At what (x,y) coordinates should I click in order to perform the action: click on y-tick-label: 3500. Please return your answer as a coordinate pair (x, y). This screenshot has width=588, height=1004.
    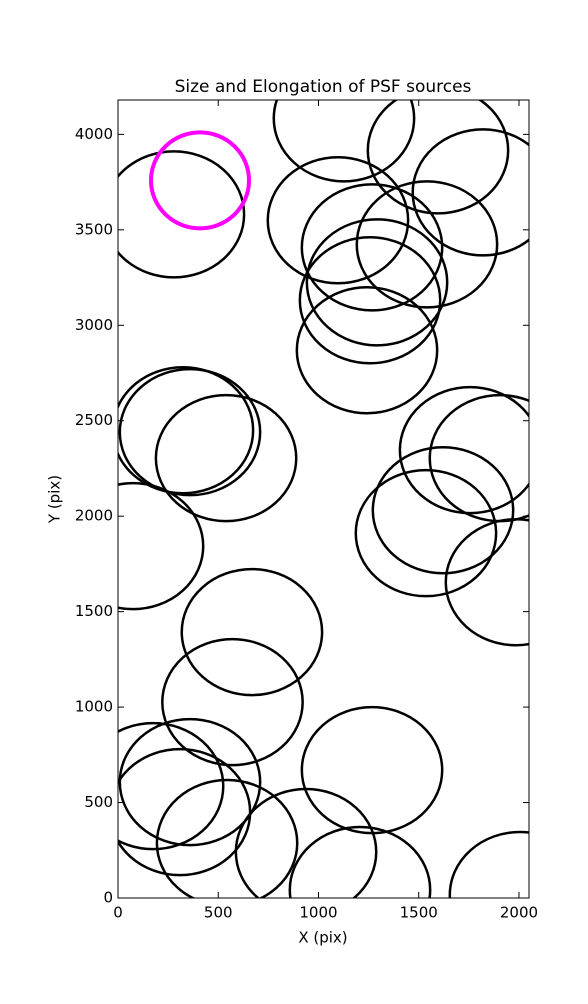
    Looking at the image, I should click on (94, 229).